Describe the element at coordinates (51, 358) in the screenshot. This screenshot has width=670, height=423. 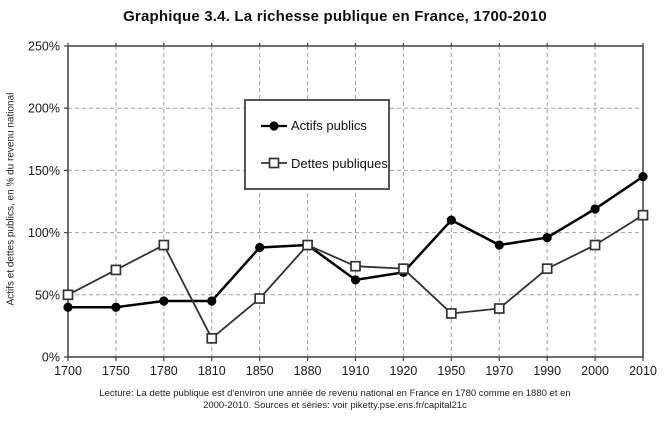
I see `y-tick-label: 0%` at that location.